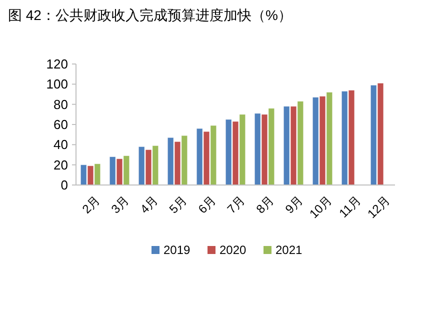  What do you see at coordinates (149, 204) in the screenshot?
I see `x-tick-label: 4月` at bounding box center [149, 204].